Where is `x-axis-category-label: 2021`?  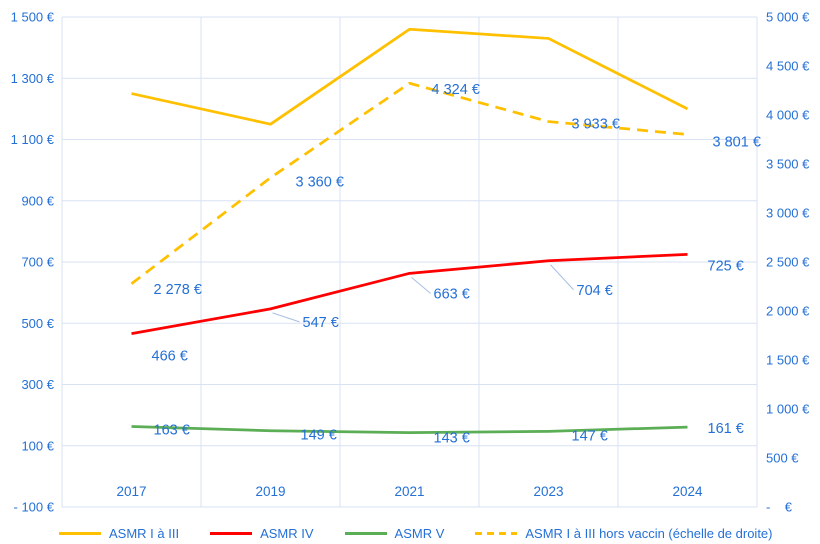 x-axis-category-label: 2021 is located at coordinates (409, 491).